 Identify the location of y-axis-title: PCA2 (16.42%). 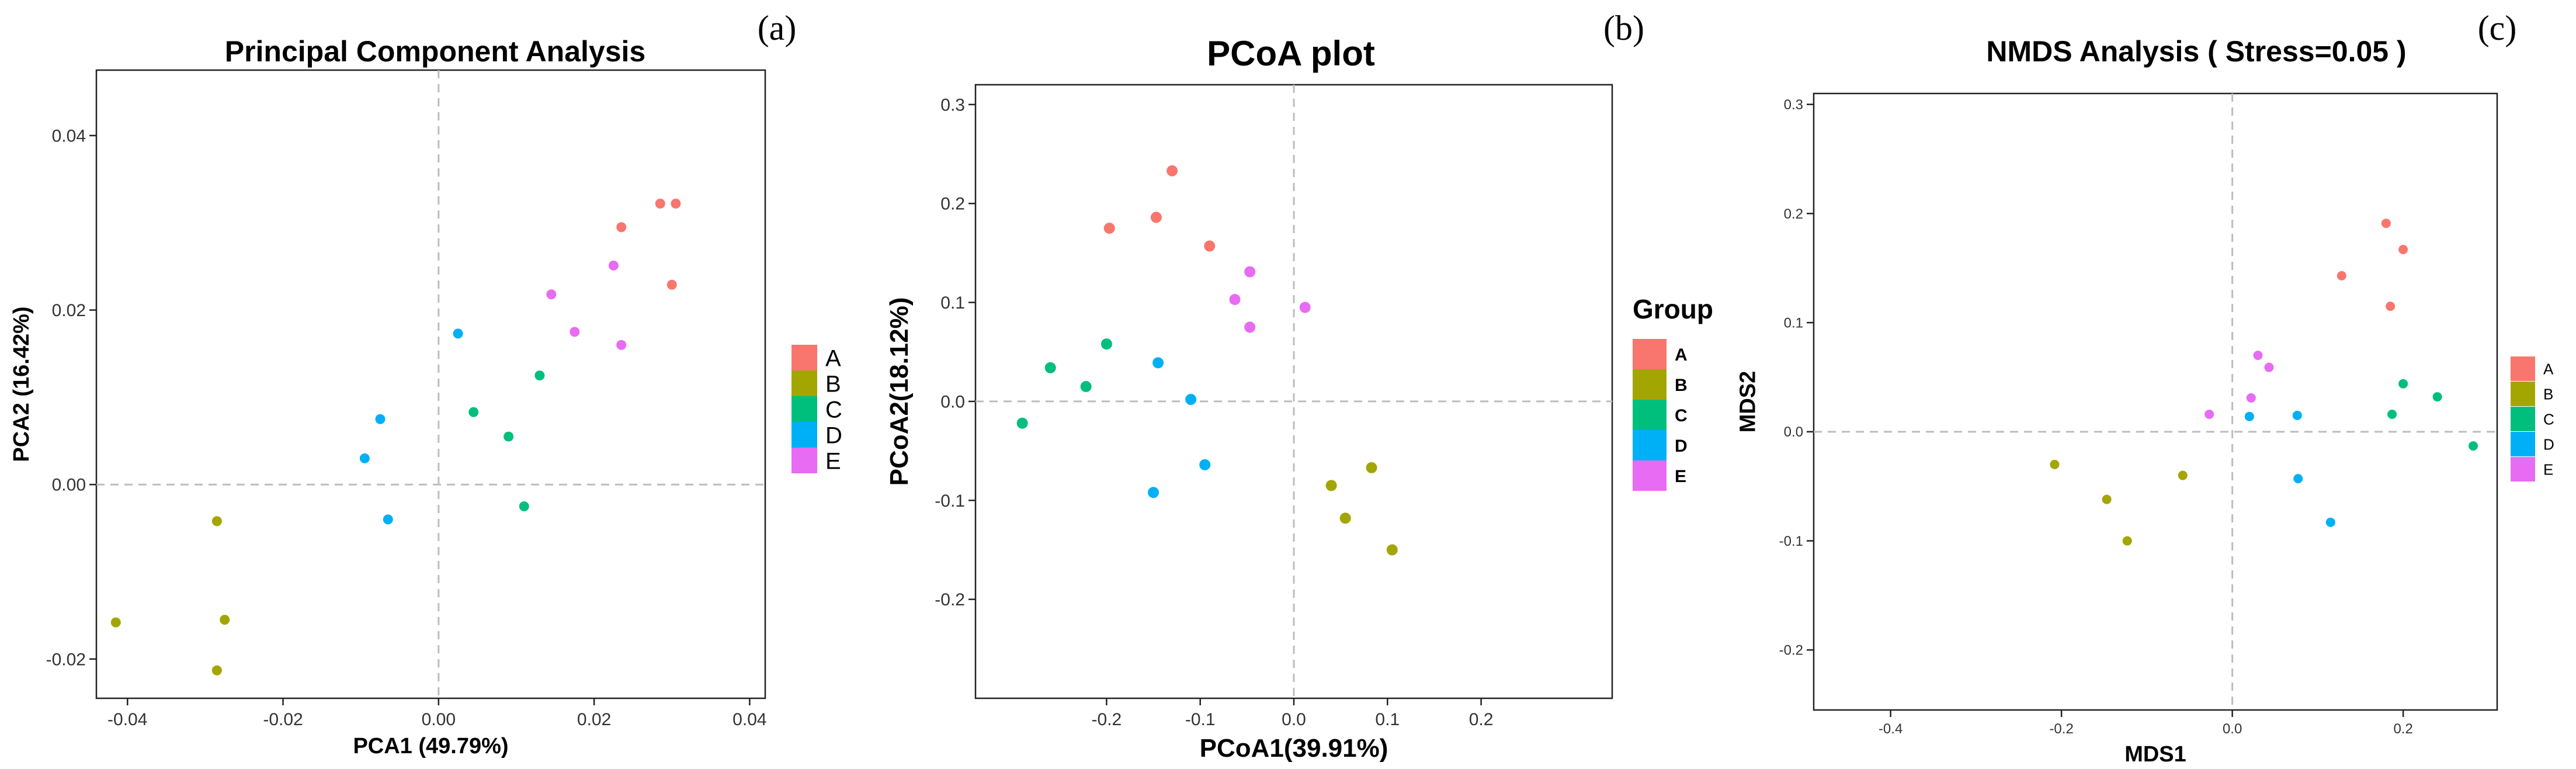
(21, 384).